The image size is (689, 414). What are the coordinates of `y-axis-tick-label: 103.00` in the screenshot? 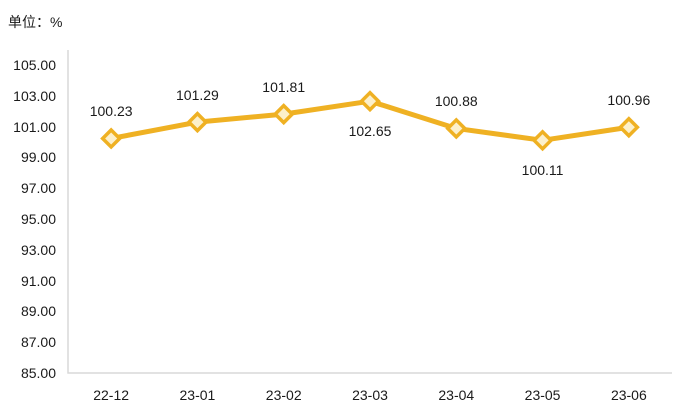 It's located at (34, 95).